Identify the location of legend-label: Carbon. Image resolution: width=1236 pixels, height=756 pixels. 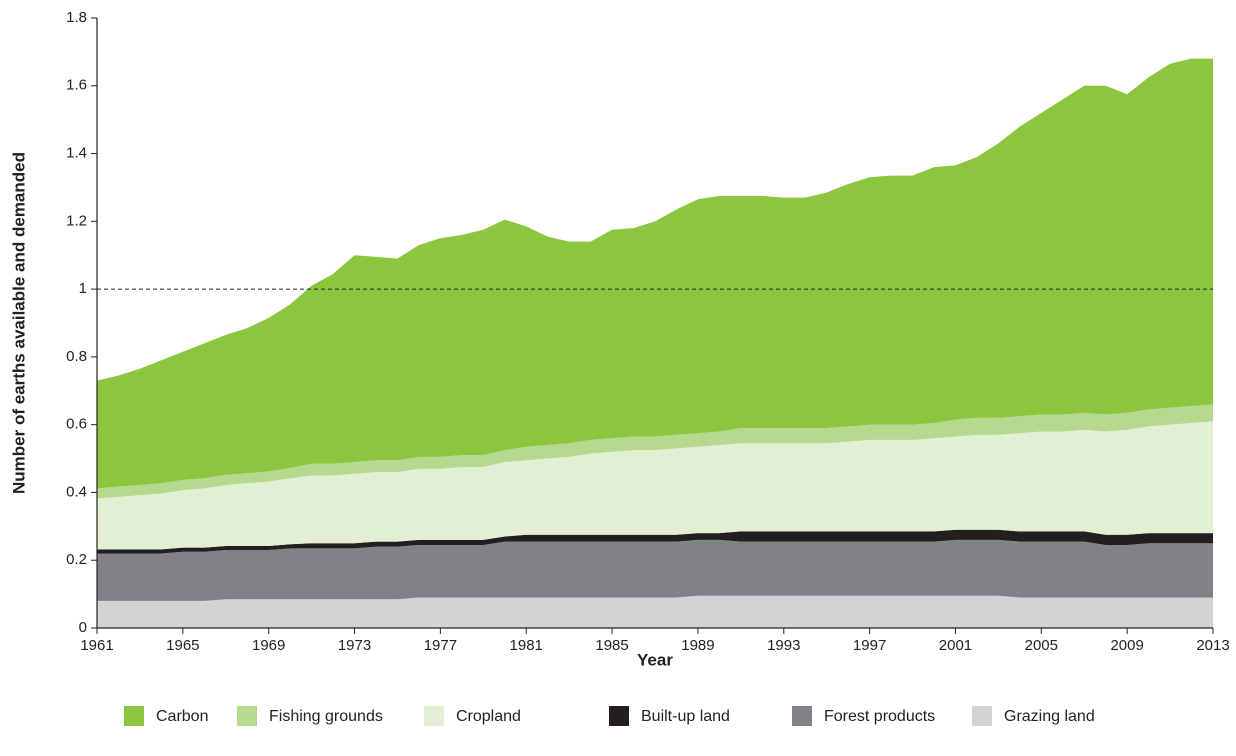
(182, 716).